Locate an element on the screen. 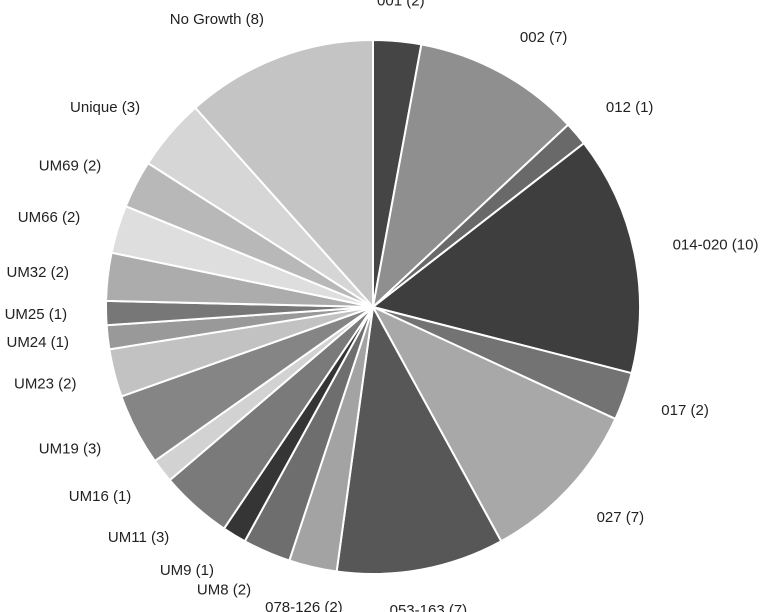 Image resolution: width=769 pixels, height=612 pixels. slice-label-um19: UM19 (3) is located at coordinates (70, 449).